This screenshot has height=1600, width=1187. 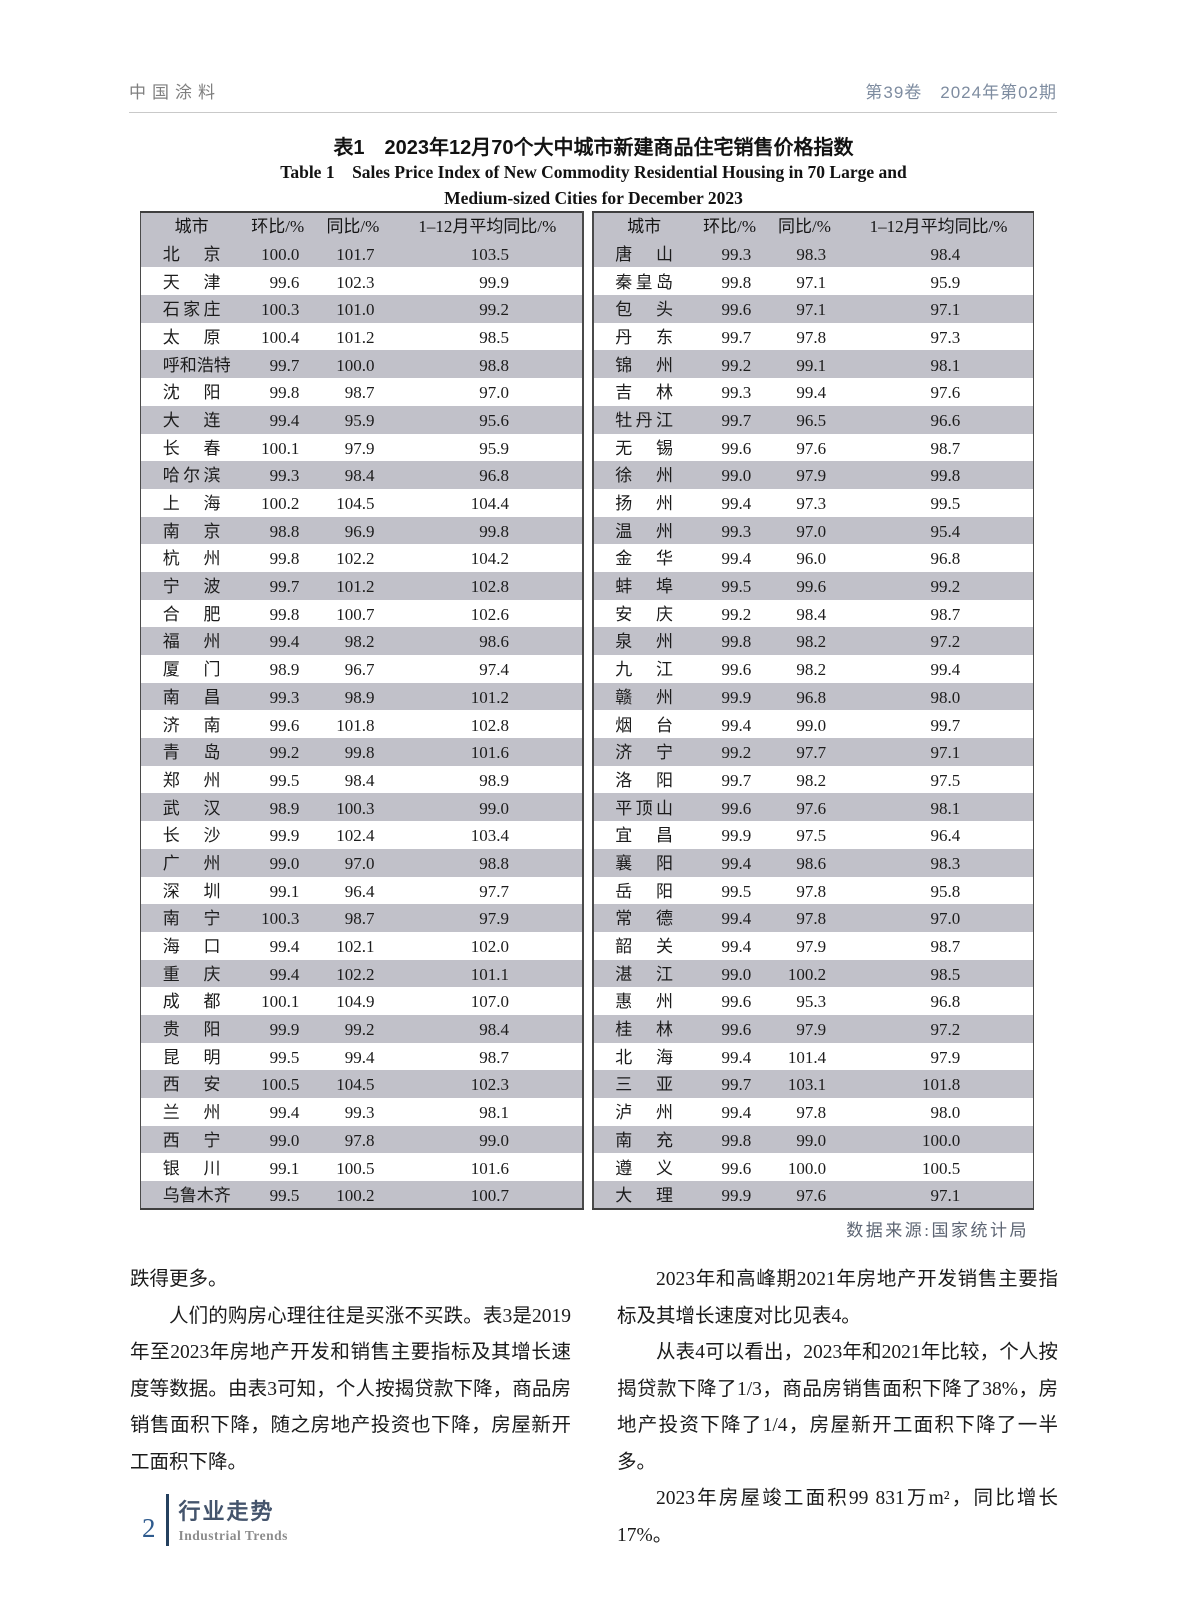 I want to click on city-name: 赣州, so click(x=644, y=697).